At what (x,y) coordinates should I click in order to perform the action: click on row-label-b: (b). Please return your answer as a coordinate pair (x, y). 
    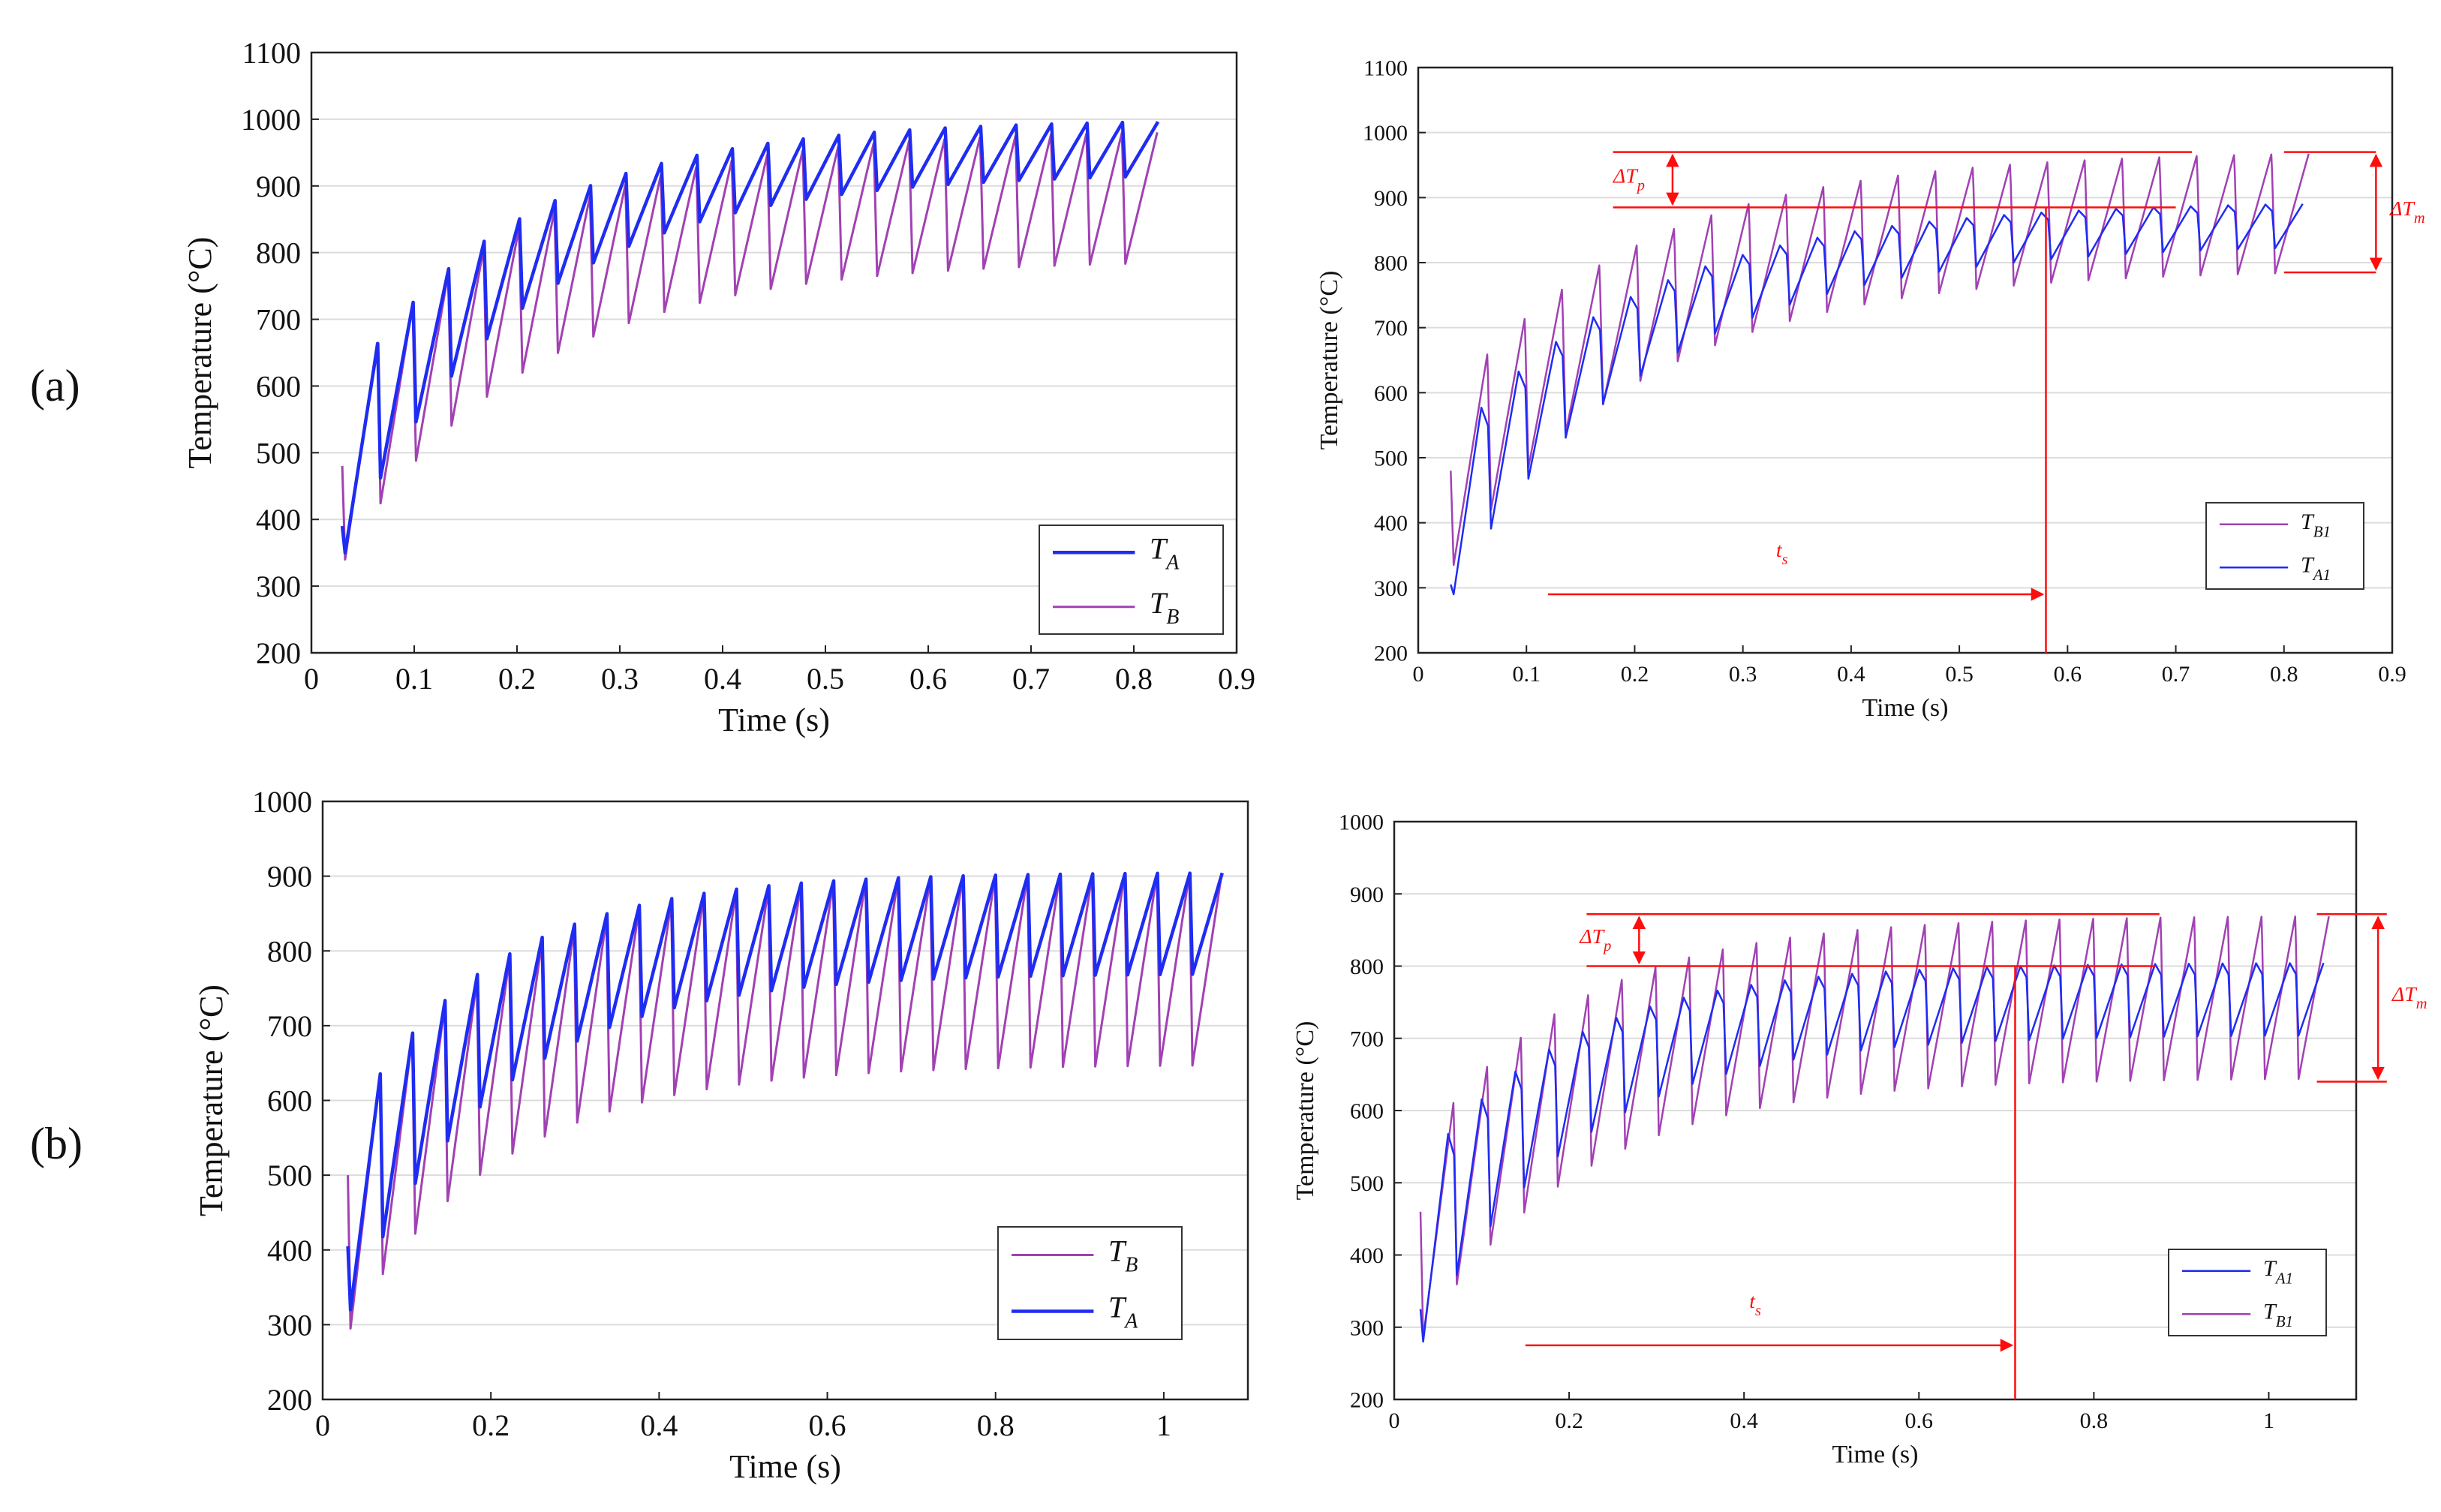
    Looking at the image, I should click on (57, 1143).